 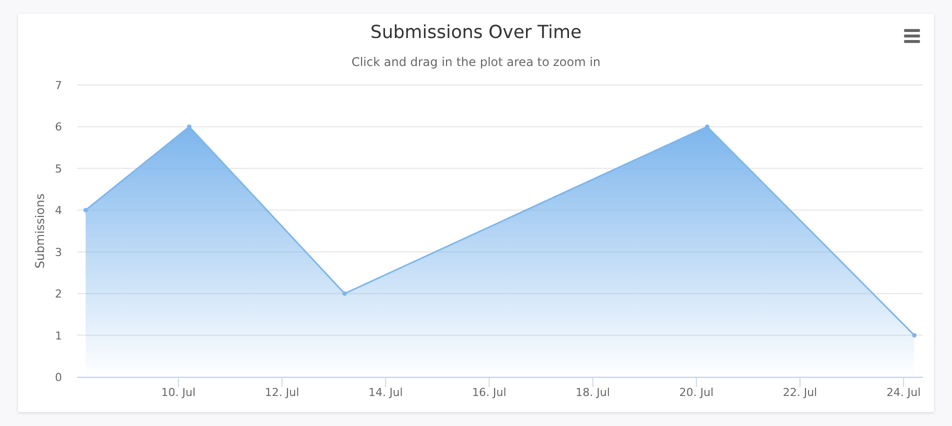 I want to click on y-tick-label: 4, so click(x=58, y=211).